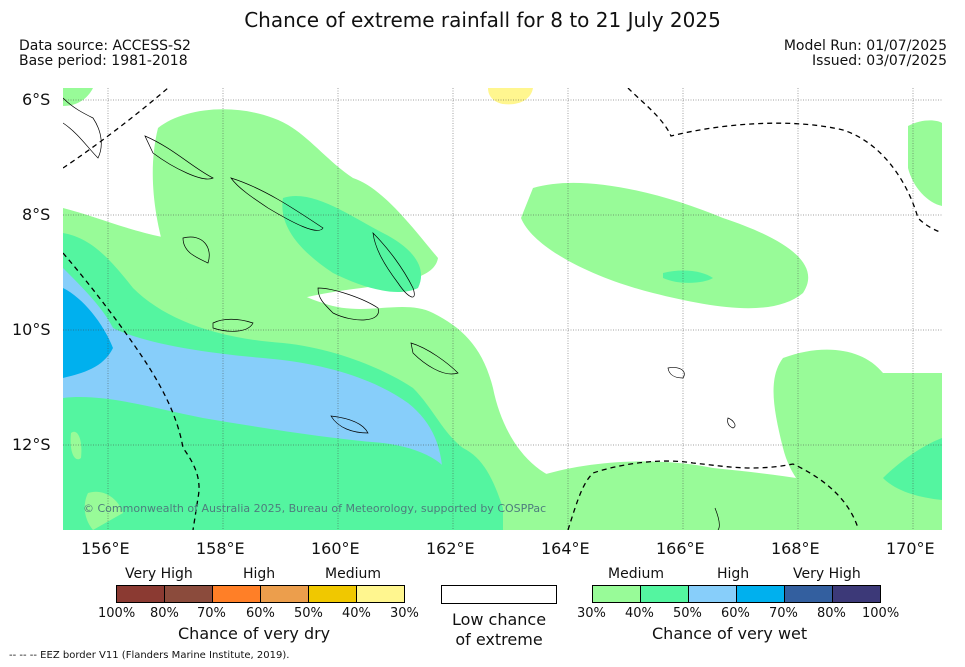 Image resolution: width=965 pixels, height=667 pixels. I want to click on wet-caption: Chance of very wet, so click(730, 633).